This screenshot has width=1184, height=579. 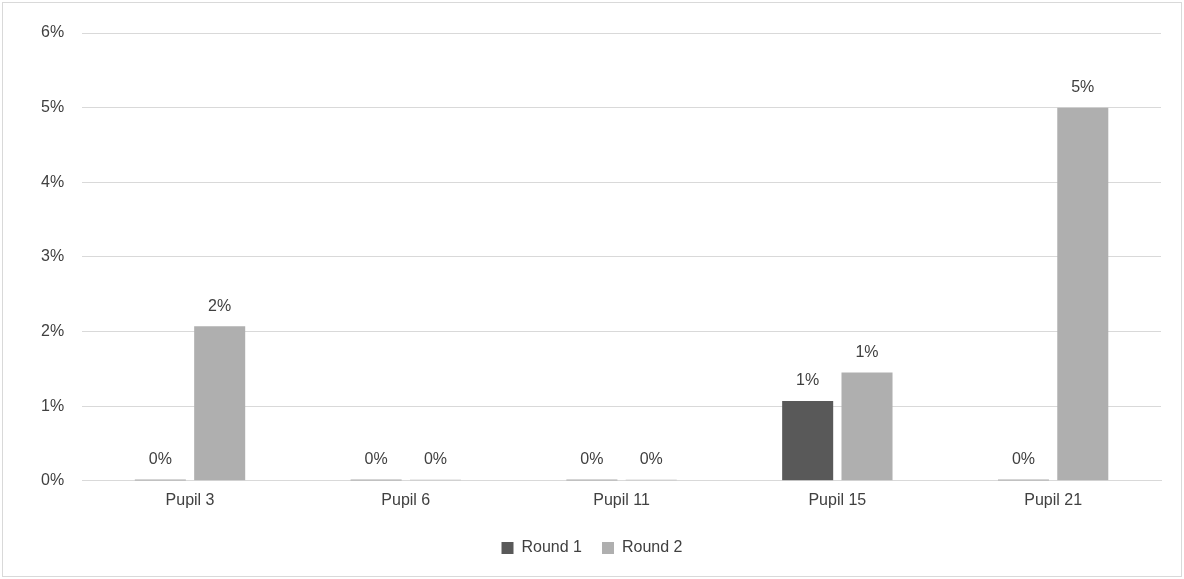 What do you see at coordinates (190, 499) in the screenshot?
I see `x-tick-label: Pupil 3` at bounding box center [190, 499].